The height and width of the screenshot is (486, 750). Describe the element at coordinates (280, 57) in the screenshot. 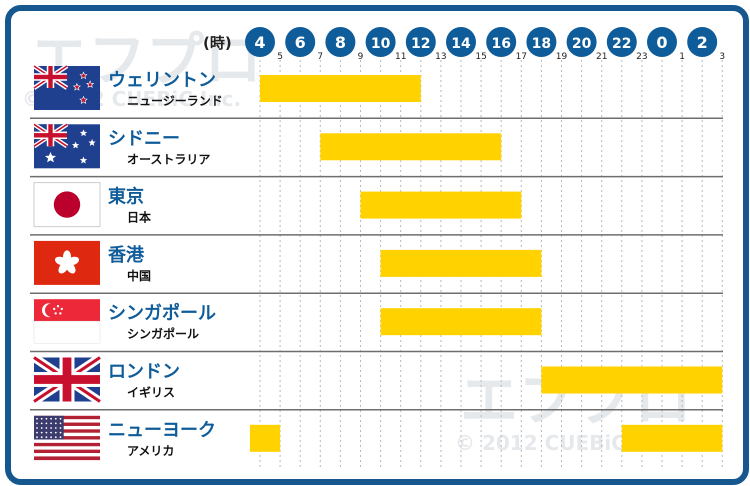

I see `x-minor-tick-label: 5` at that location.